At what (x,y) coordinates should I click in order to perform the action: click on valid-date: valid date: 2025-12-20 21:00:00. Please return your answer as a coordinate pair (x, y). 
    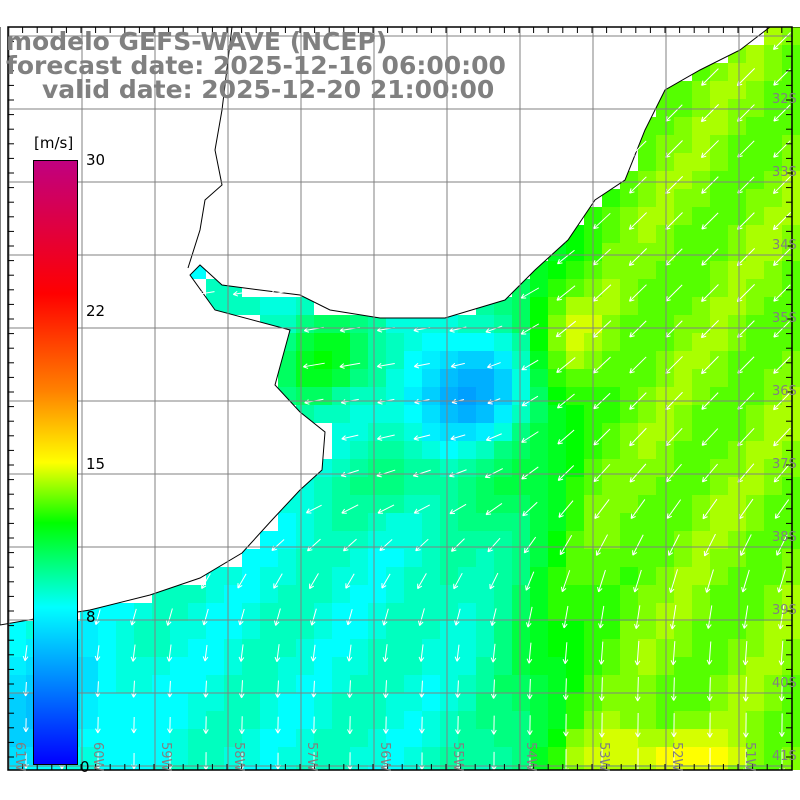
    Looking at the image, I should click on (268, 89).